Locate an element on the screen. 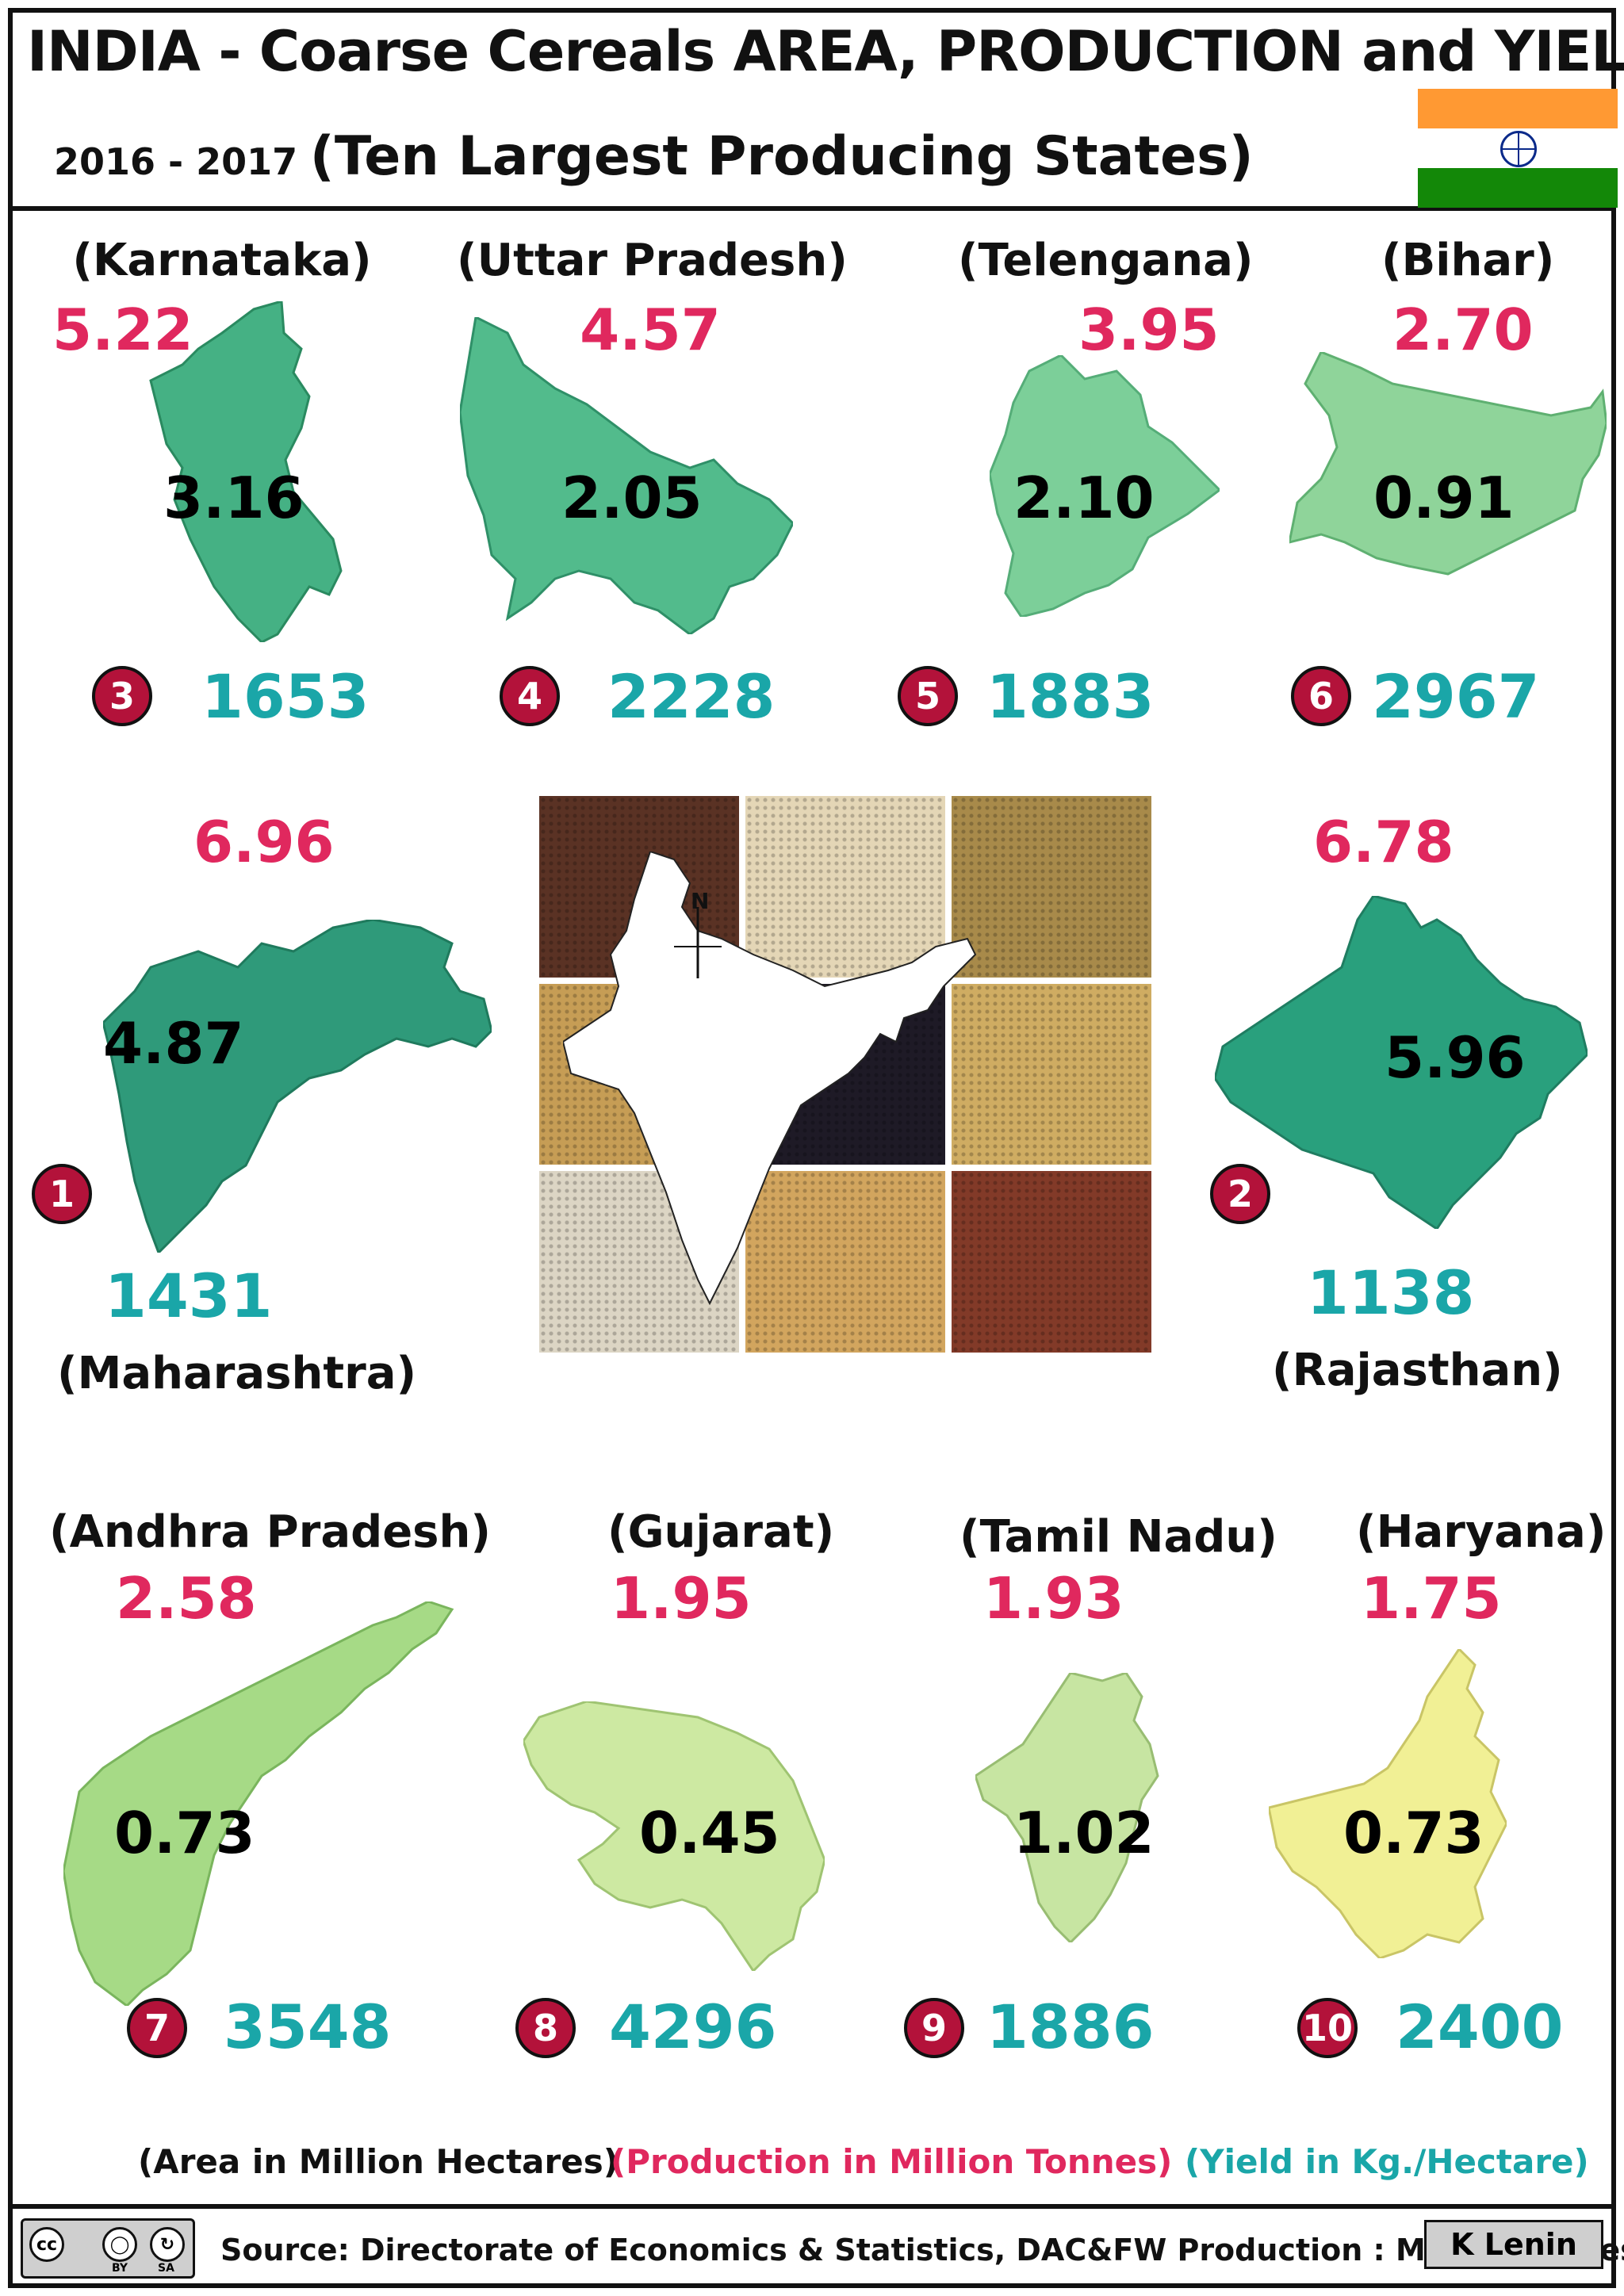  haryana-map-icon is located at coordinates (1388, 1803).